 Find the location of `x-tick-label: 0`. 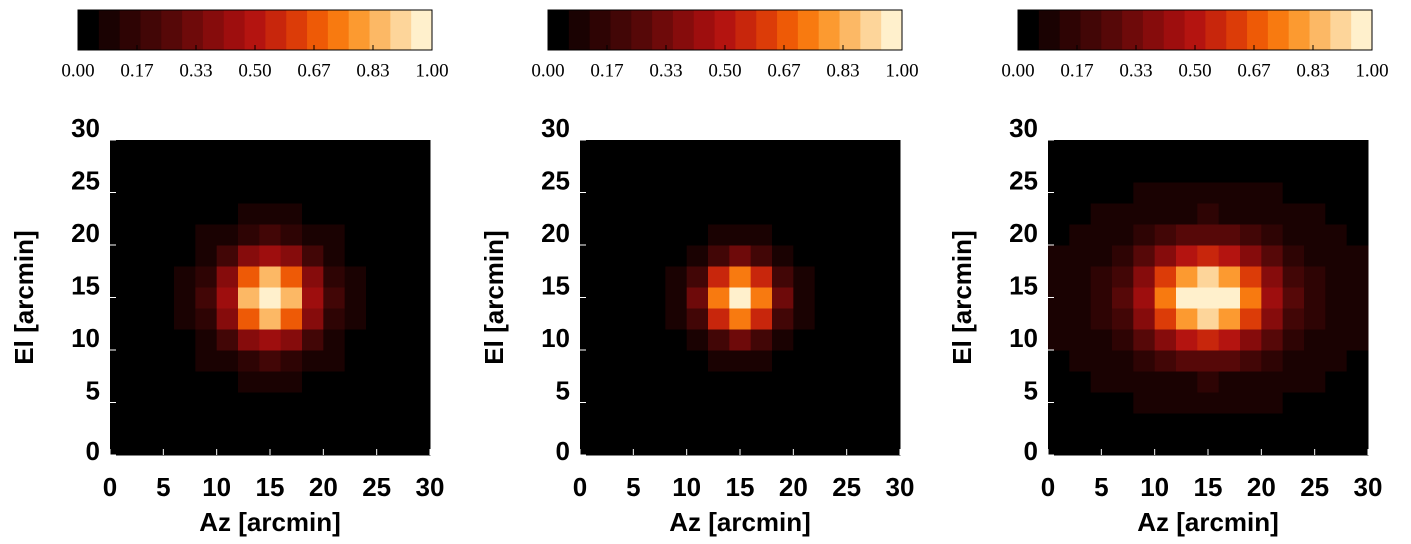

x-tick-label: 0 is located at coordinates (1048, 487).